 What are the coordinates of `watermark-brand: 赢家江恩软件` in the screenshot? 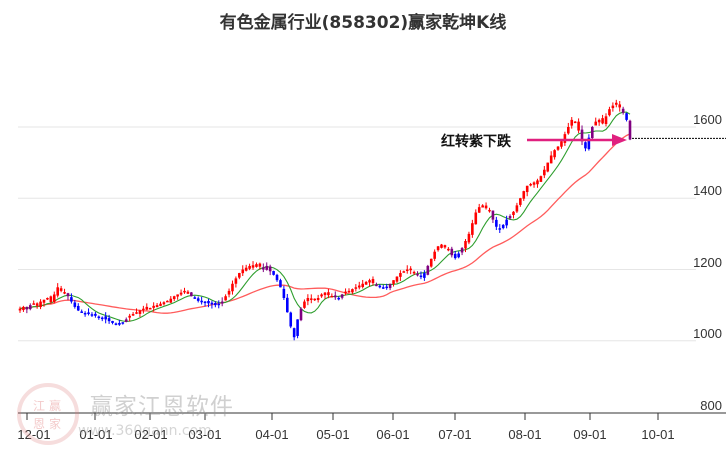 It's located at (162, 407).